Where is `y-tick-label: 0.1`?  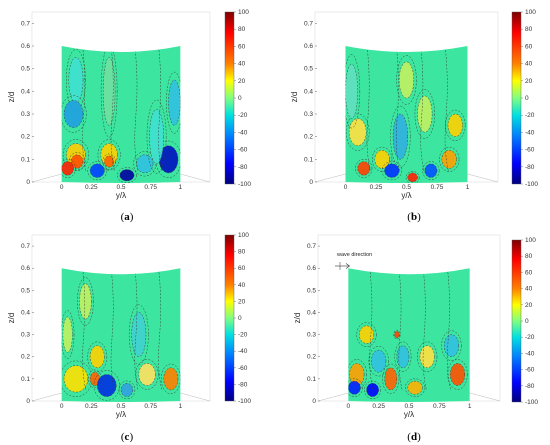 y-tick-label: 0.1 is located at coordinates (25, 379).